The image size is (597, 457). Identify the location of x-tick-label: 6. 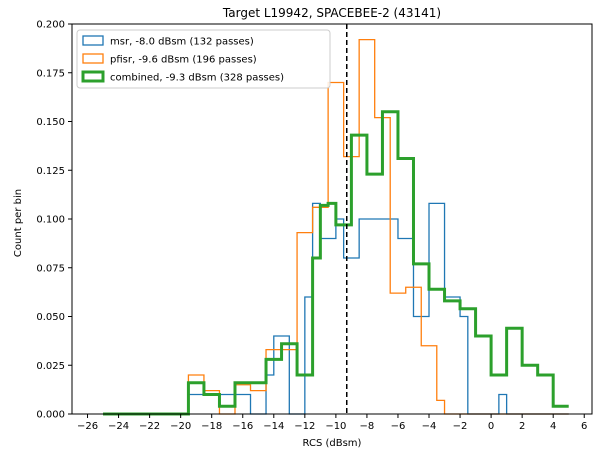
(584, 426).